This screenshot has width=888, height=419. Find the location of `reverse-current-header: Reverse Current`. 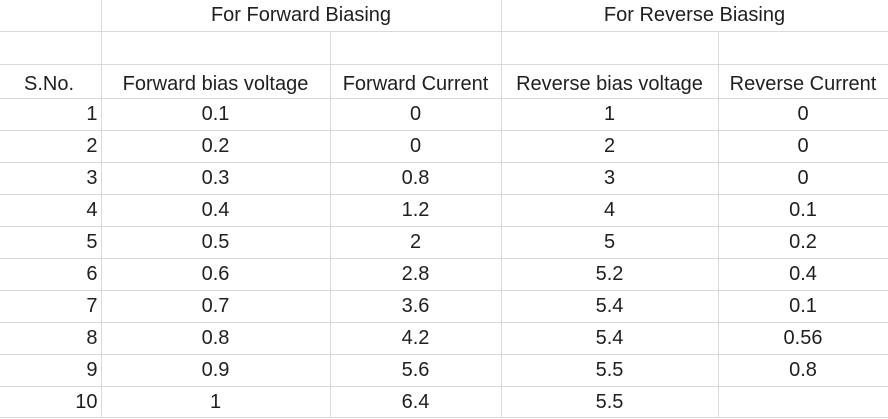

reverse-current-header: Reverse Current is located at coordinates (802, 81).